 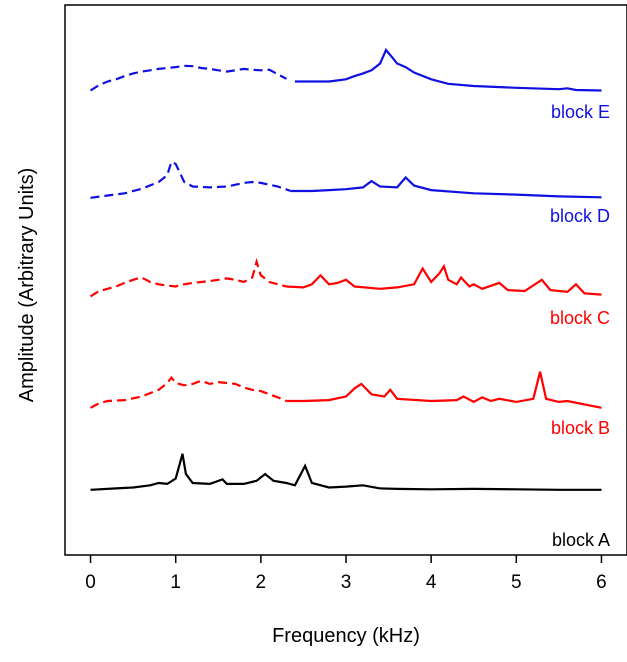 I want to click on x-tick-label: 6, so click(x=601, y=582).